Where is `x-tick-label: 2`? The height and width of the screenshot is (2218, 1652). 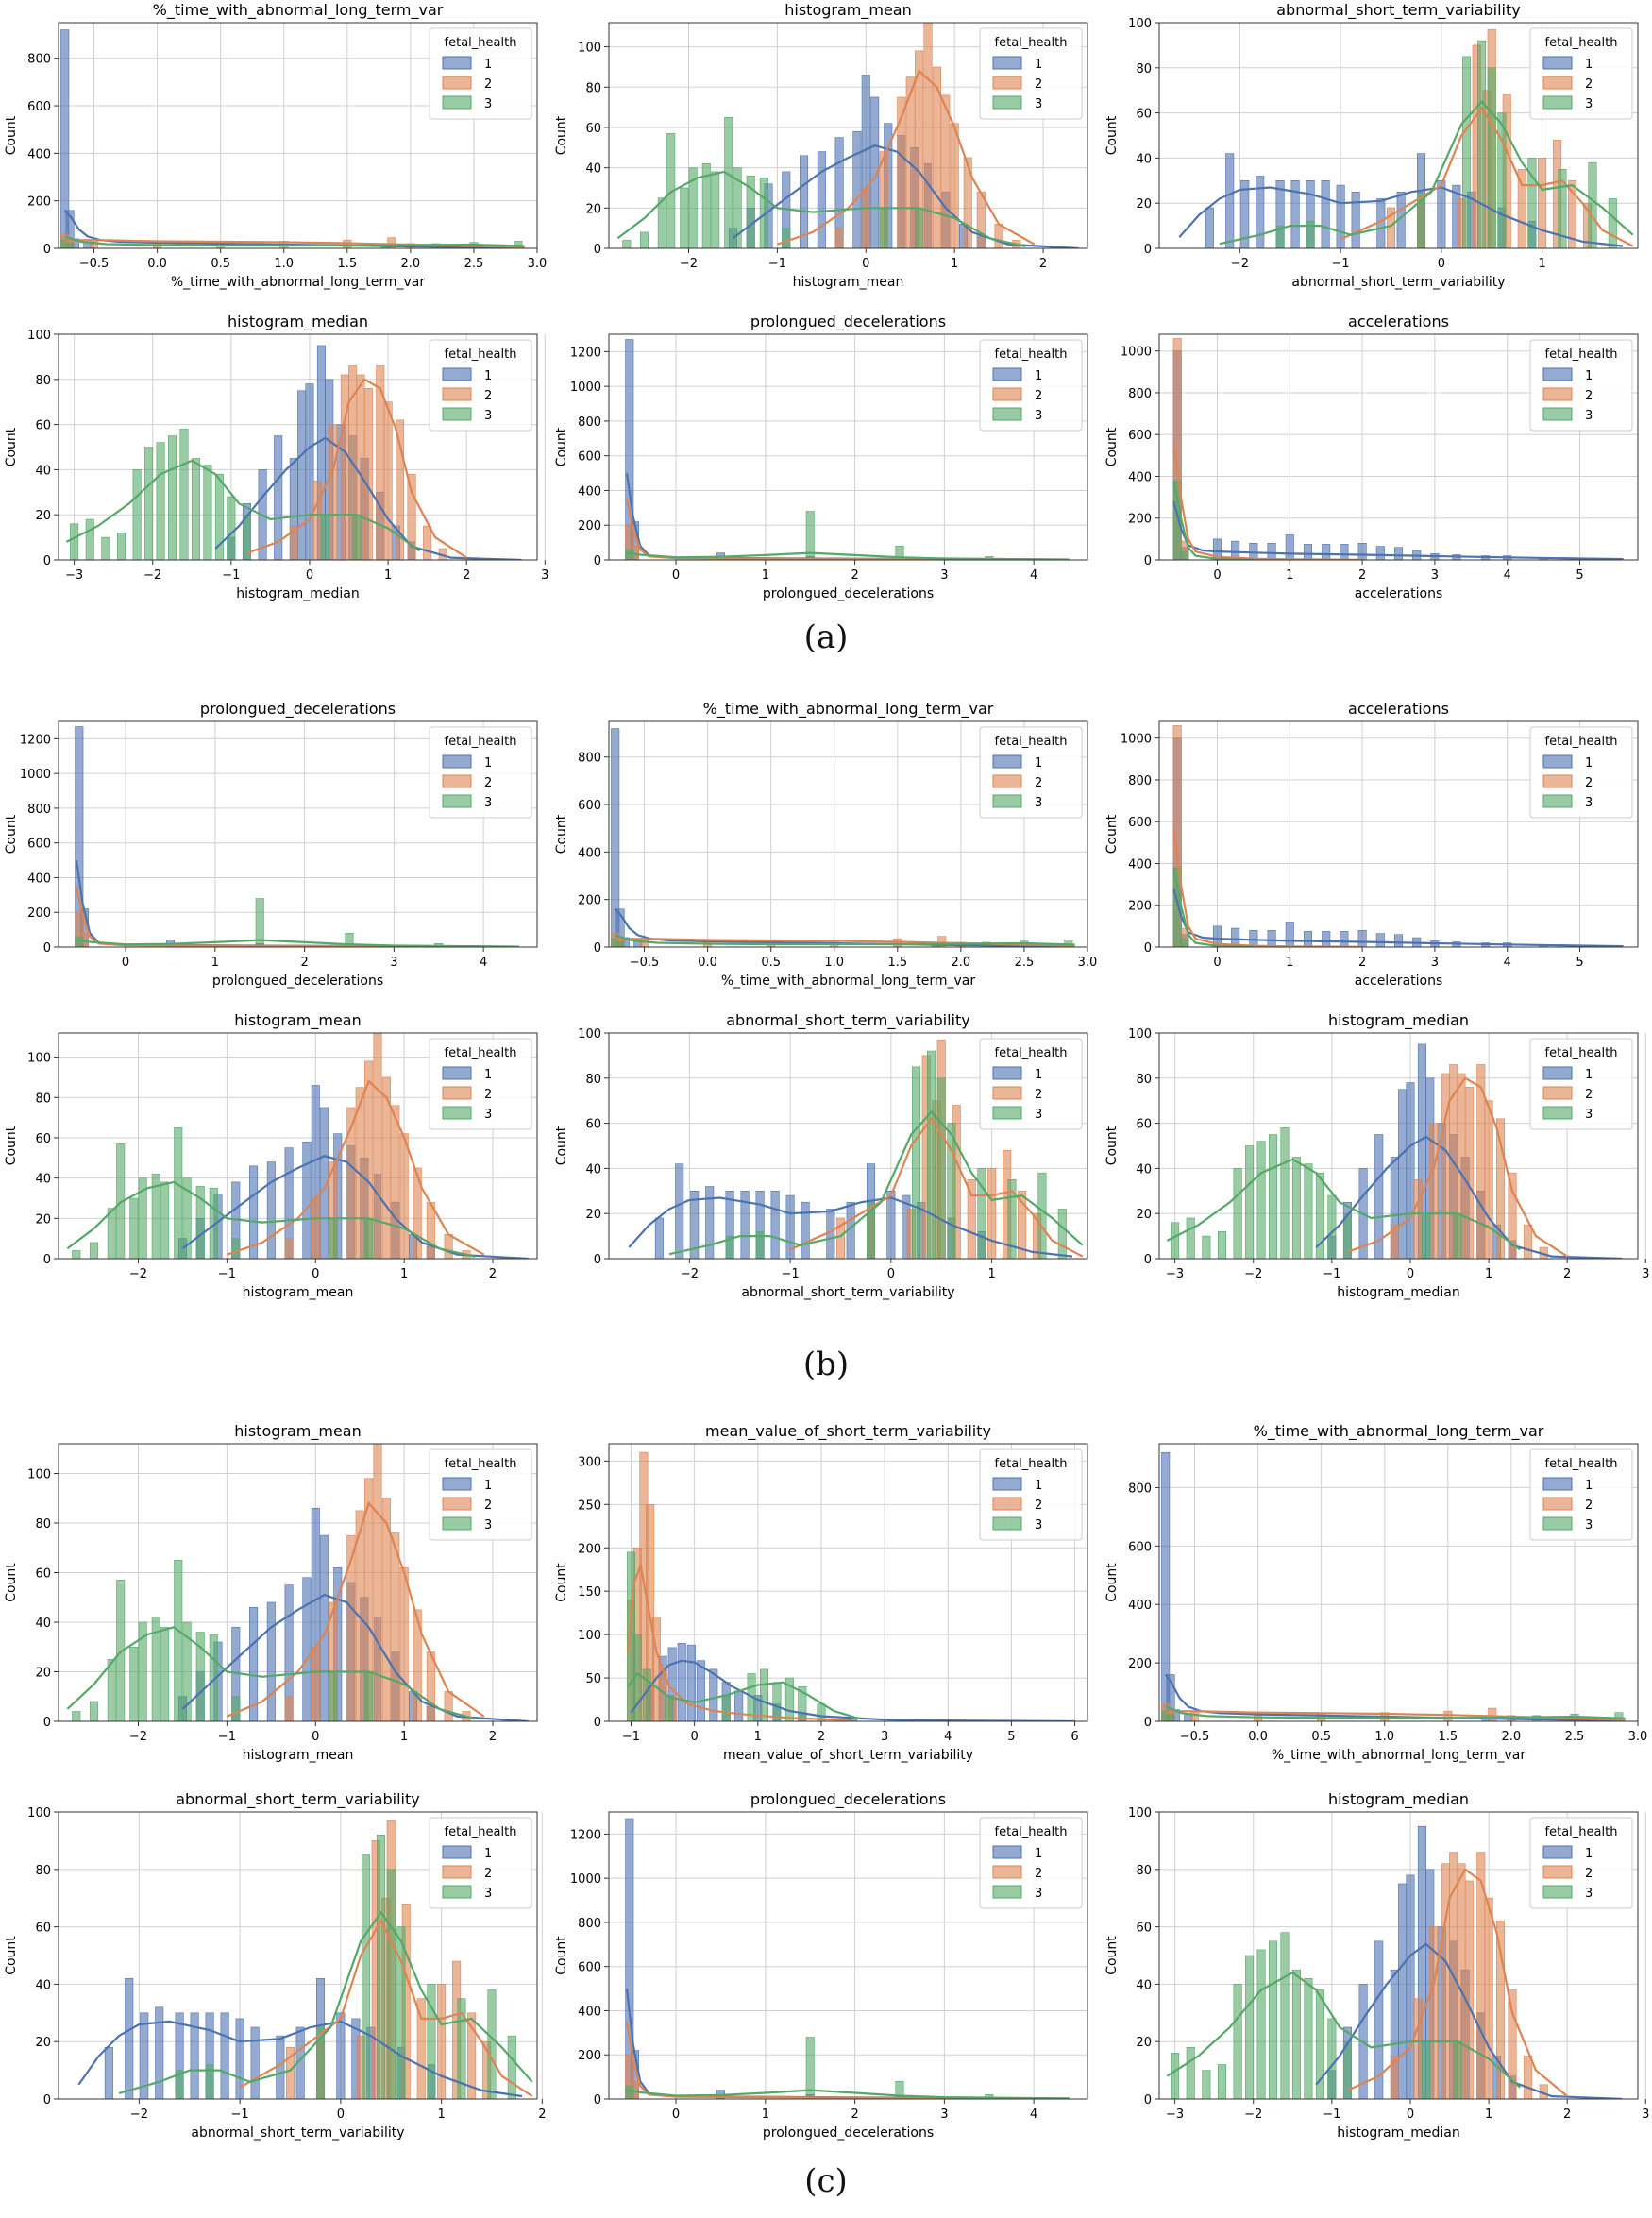 x-tick-label: 2 is located at coordinates (493, 1274).